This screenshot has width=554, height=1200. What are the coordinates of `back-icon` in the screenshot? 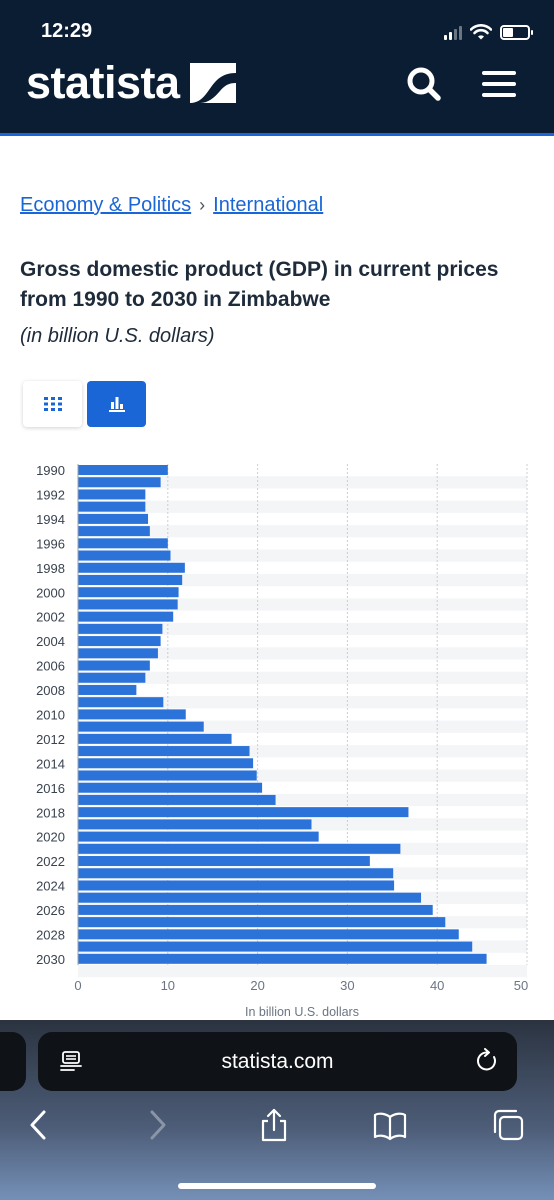 It's located at (39, 1125).